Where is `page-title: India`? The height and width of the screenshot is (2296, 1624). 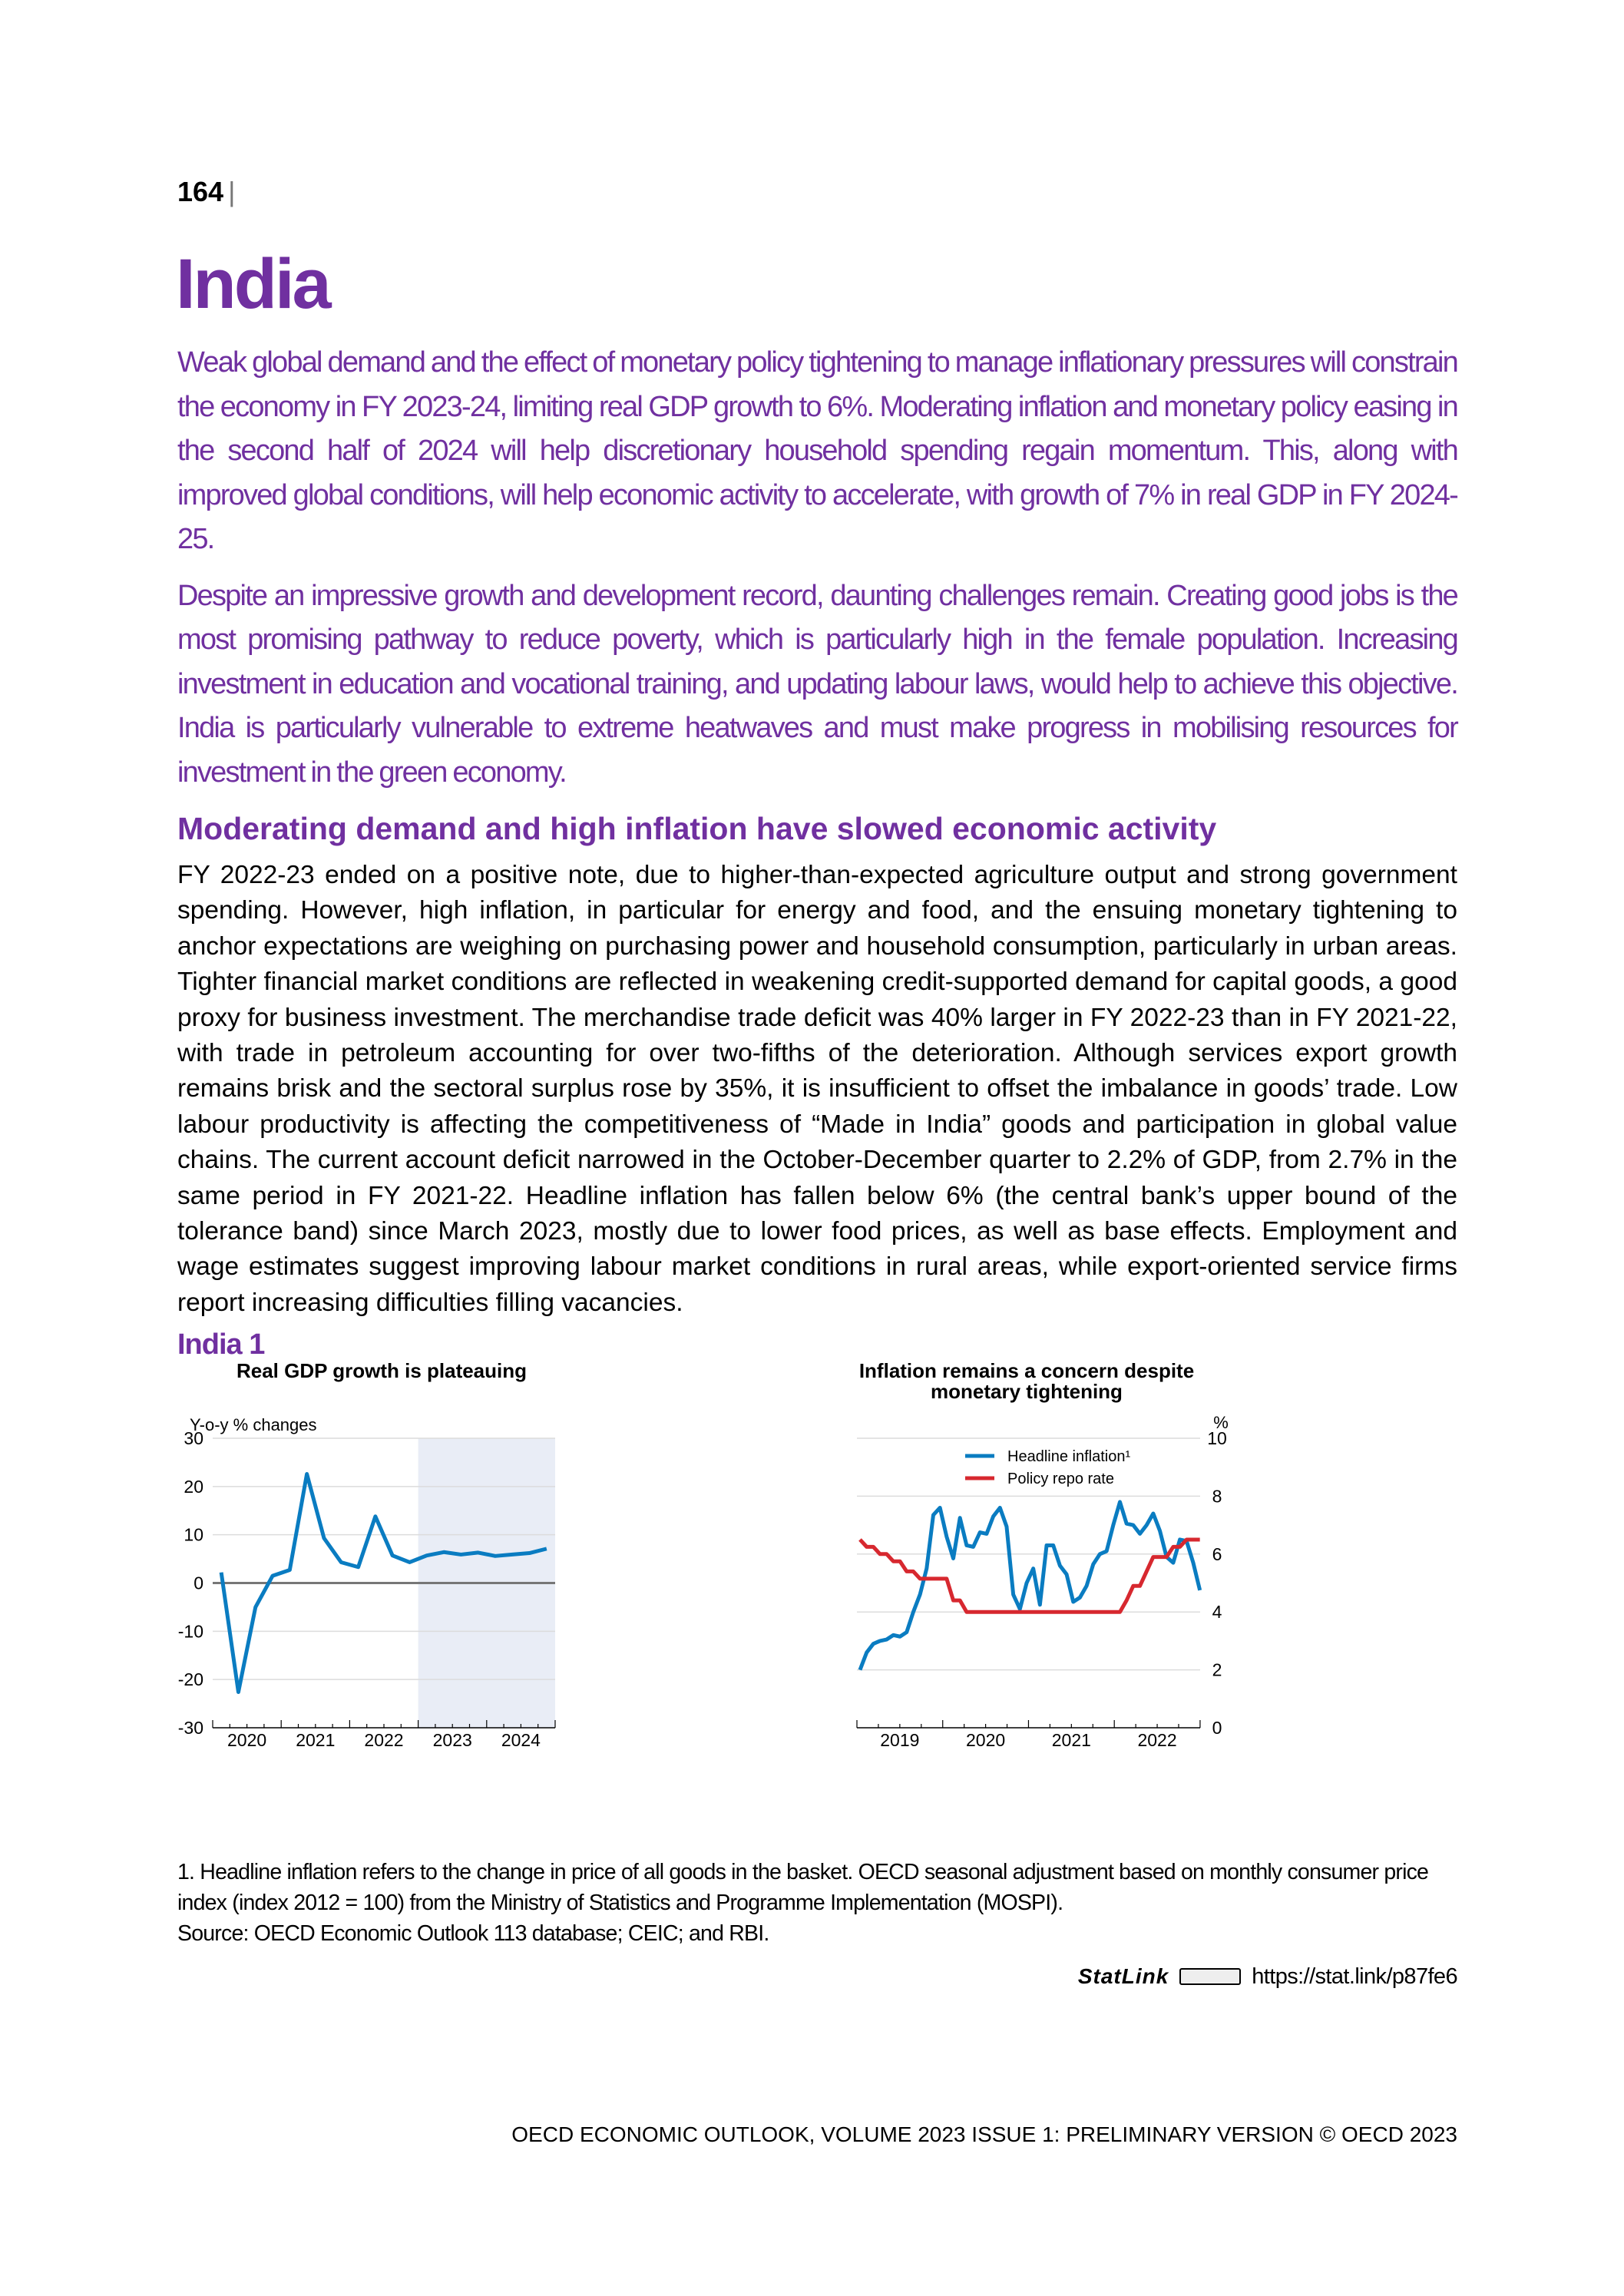
page-title: India is located at coordinates (254, 284).